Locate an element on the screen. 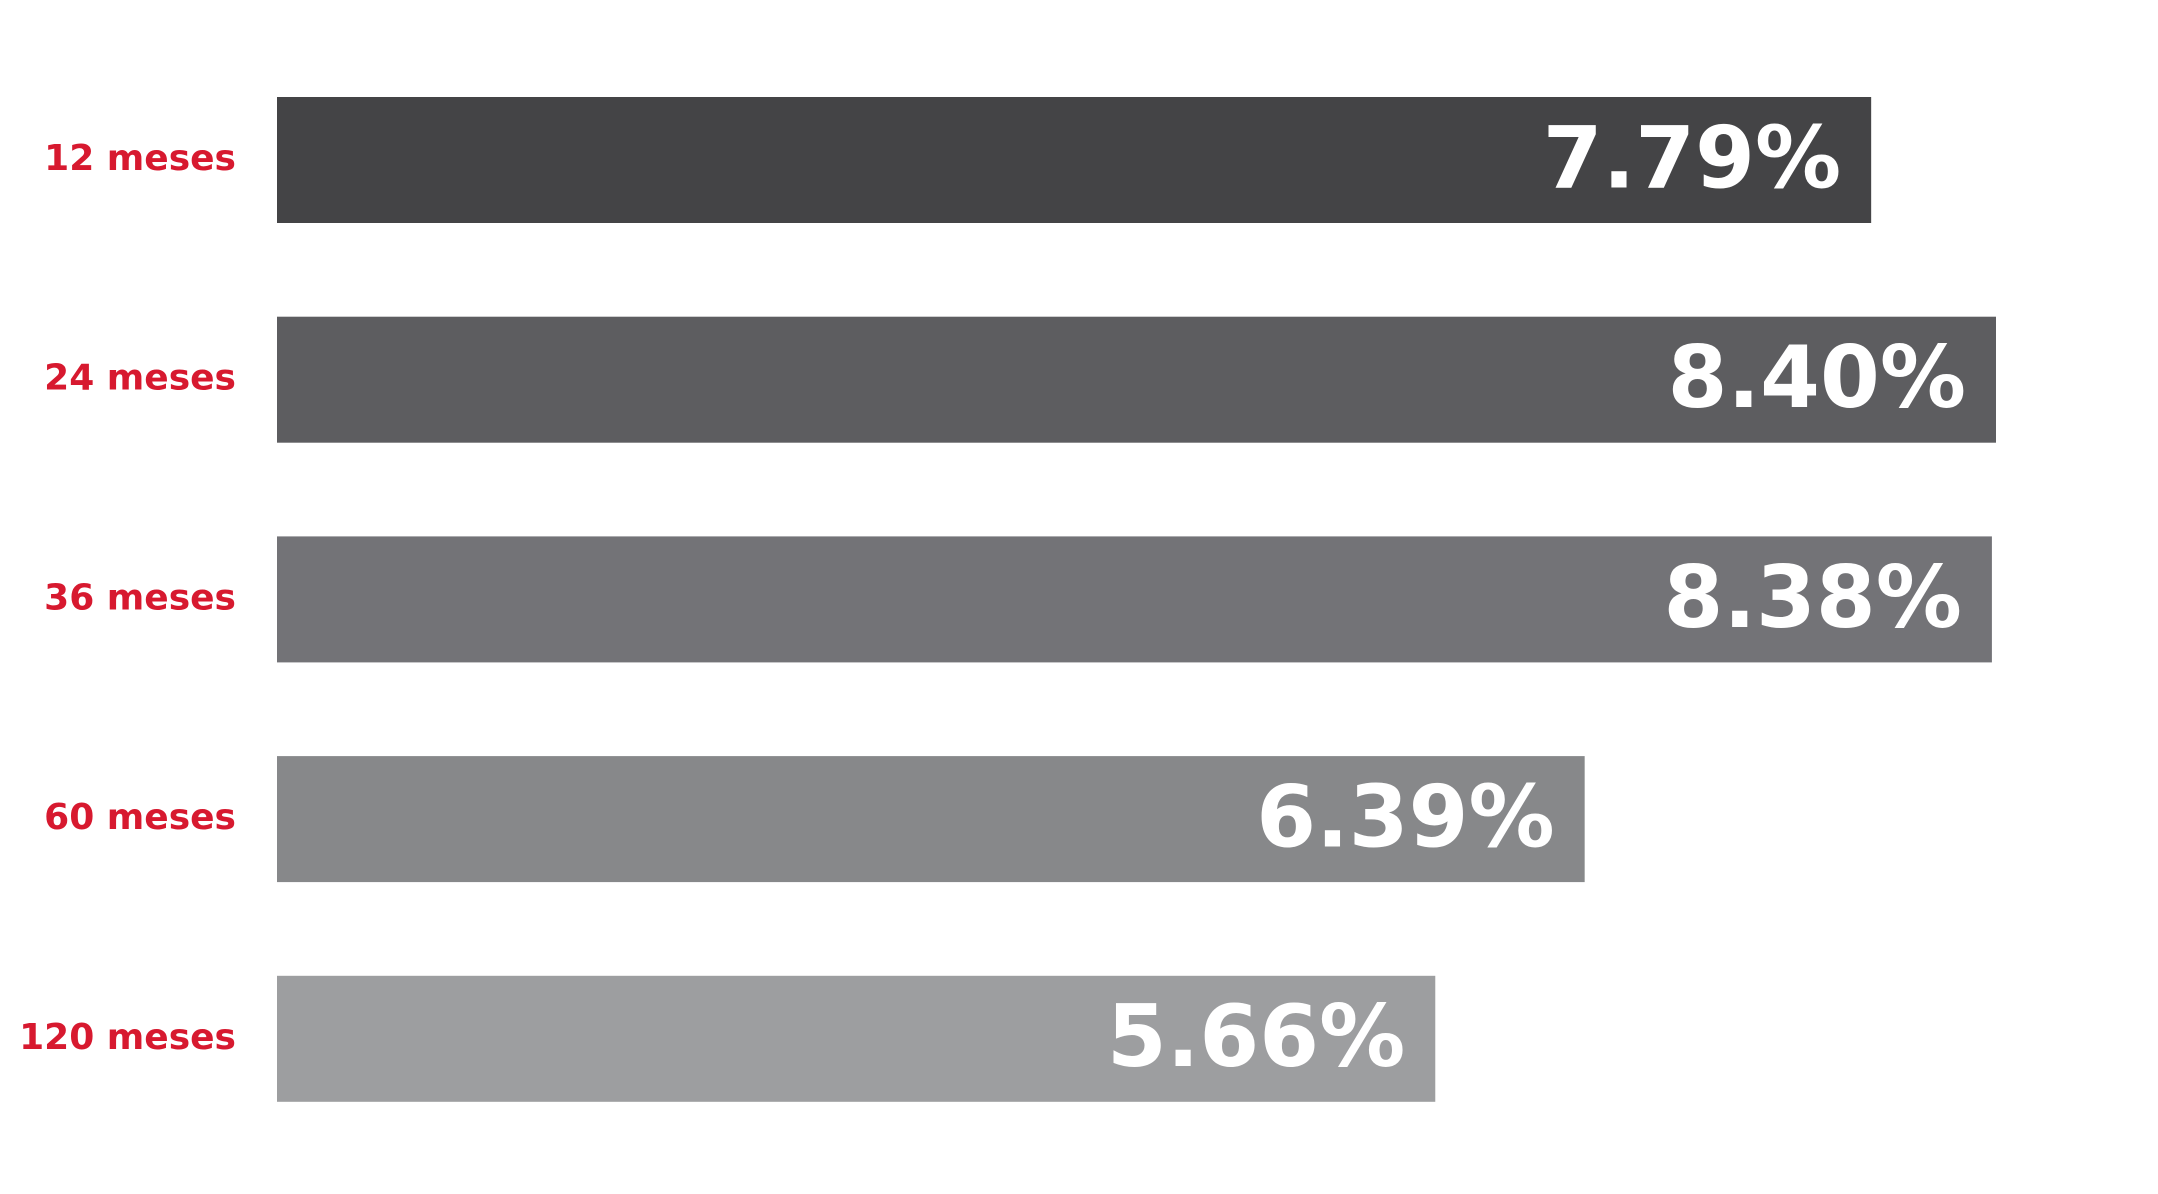 The image size is (2158, 1194). category-label: 12 meses is located at coordinates (140, 158).